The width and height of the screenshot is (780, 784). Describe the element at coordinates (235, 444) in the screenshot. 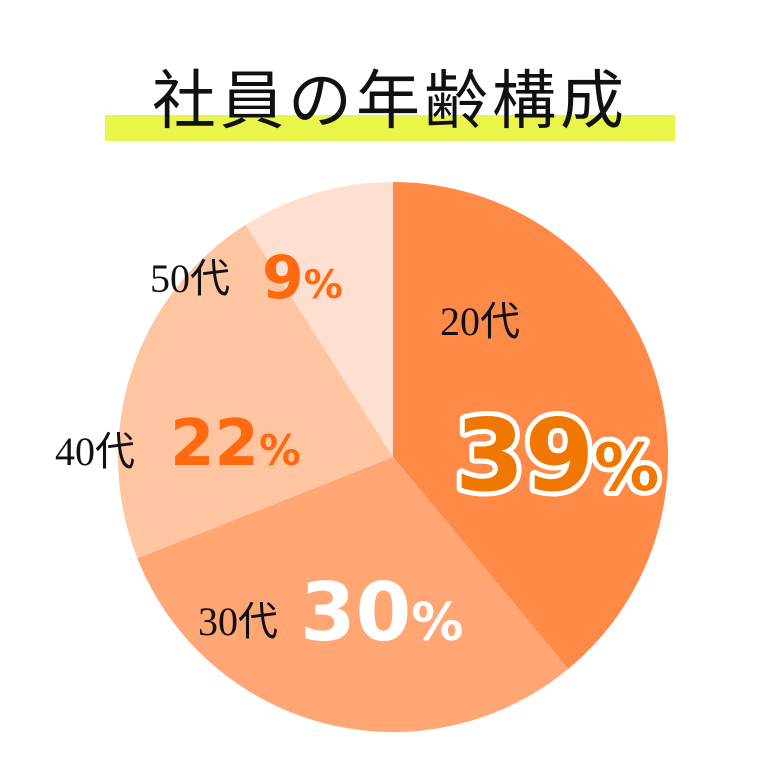

I see `percent-label: 22%` at that location.